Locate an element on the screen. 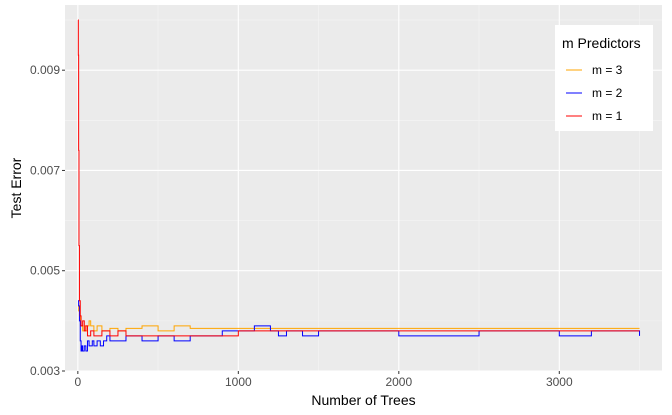  legend-label-m-3: m = 3 is located at coordinates (607, 70).